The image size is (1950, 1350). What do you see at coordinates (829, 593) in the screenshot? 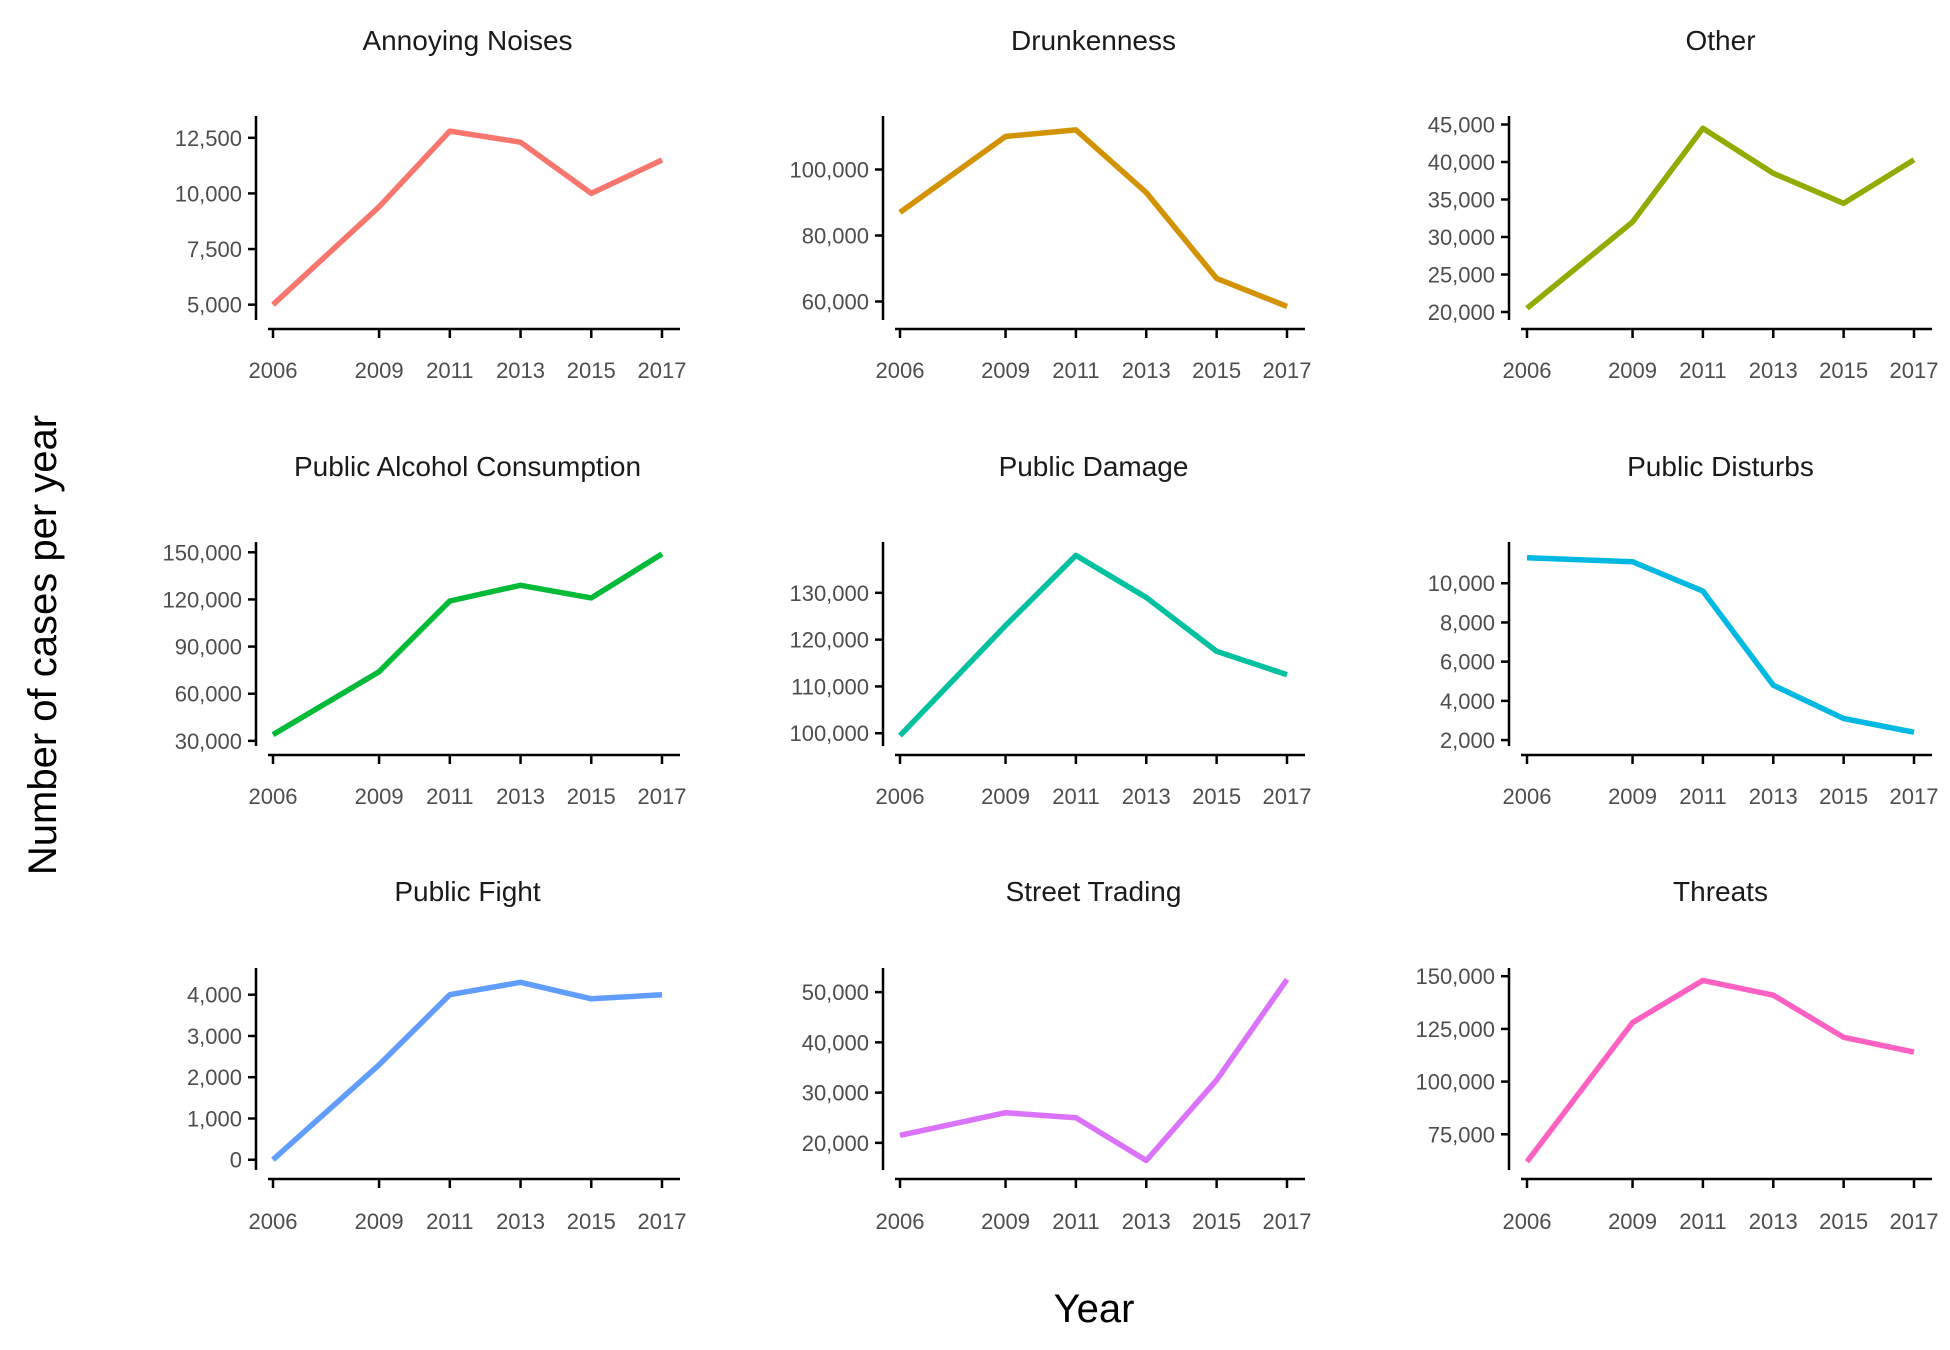
I see `y-tick-label: 130,000` at bounding box center [829, 593].